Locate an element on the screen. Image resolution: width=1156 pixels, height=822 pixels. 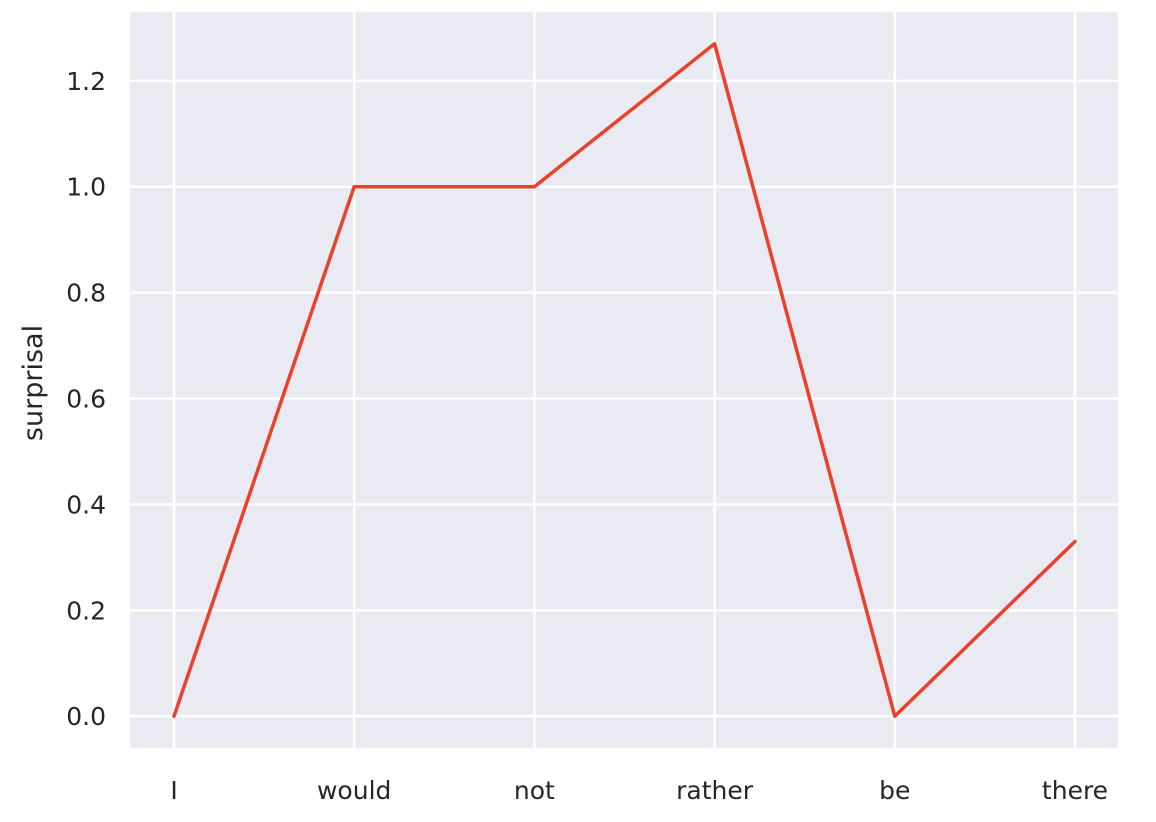
x-tick-label: not is located at coordinates (534, 790).